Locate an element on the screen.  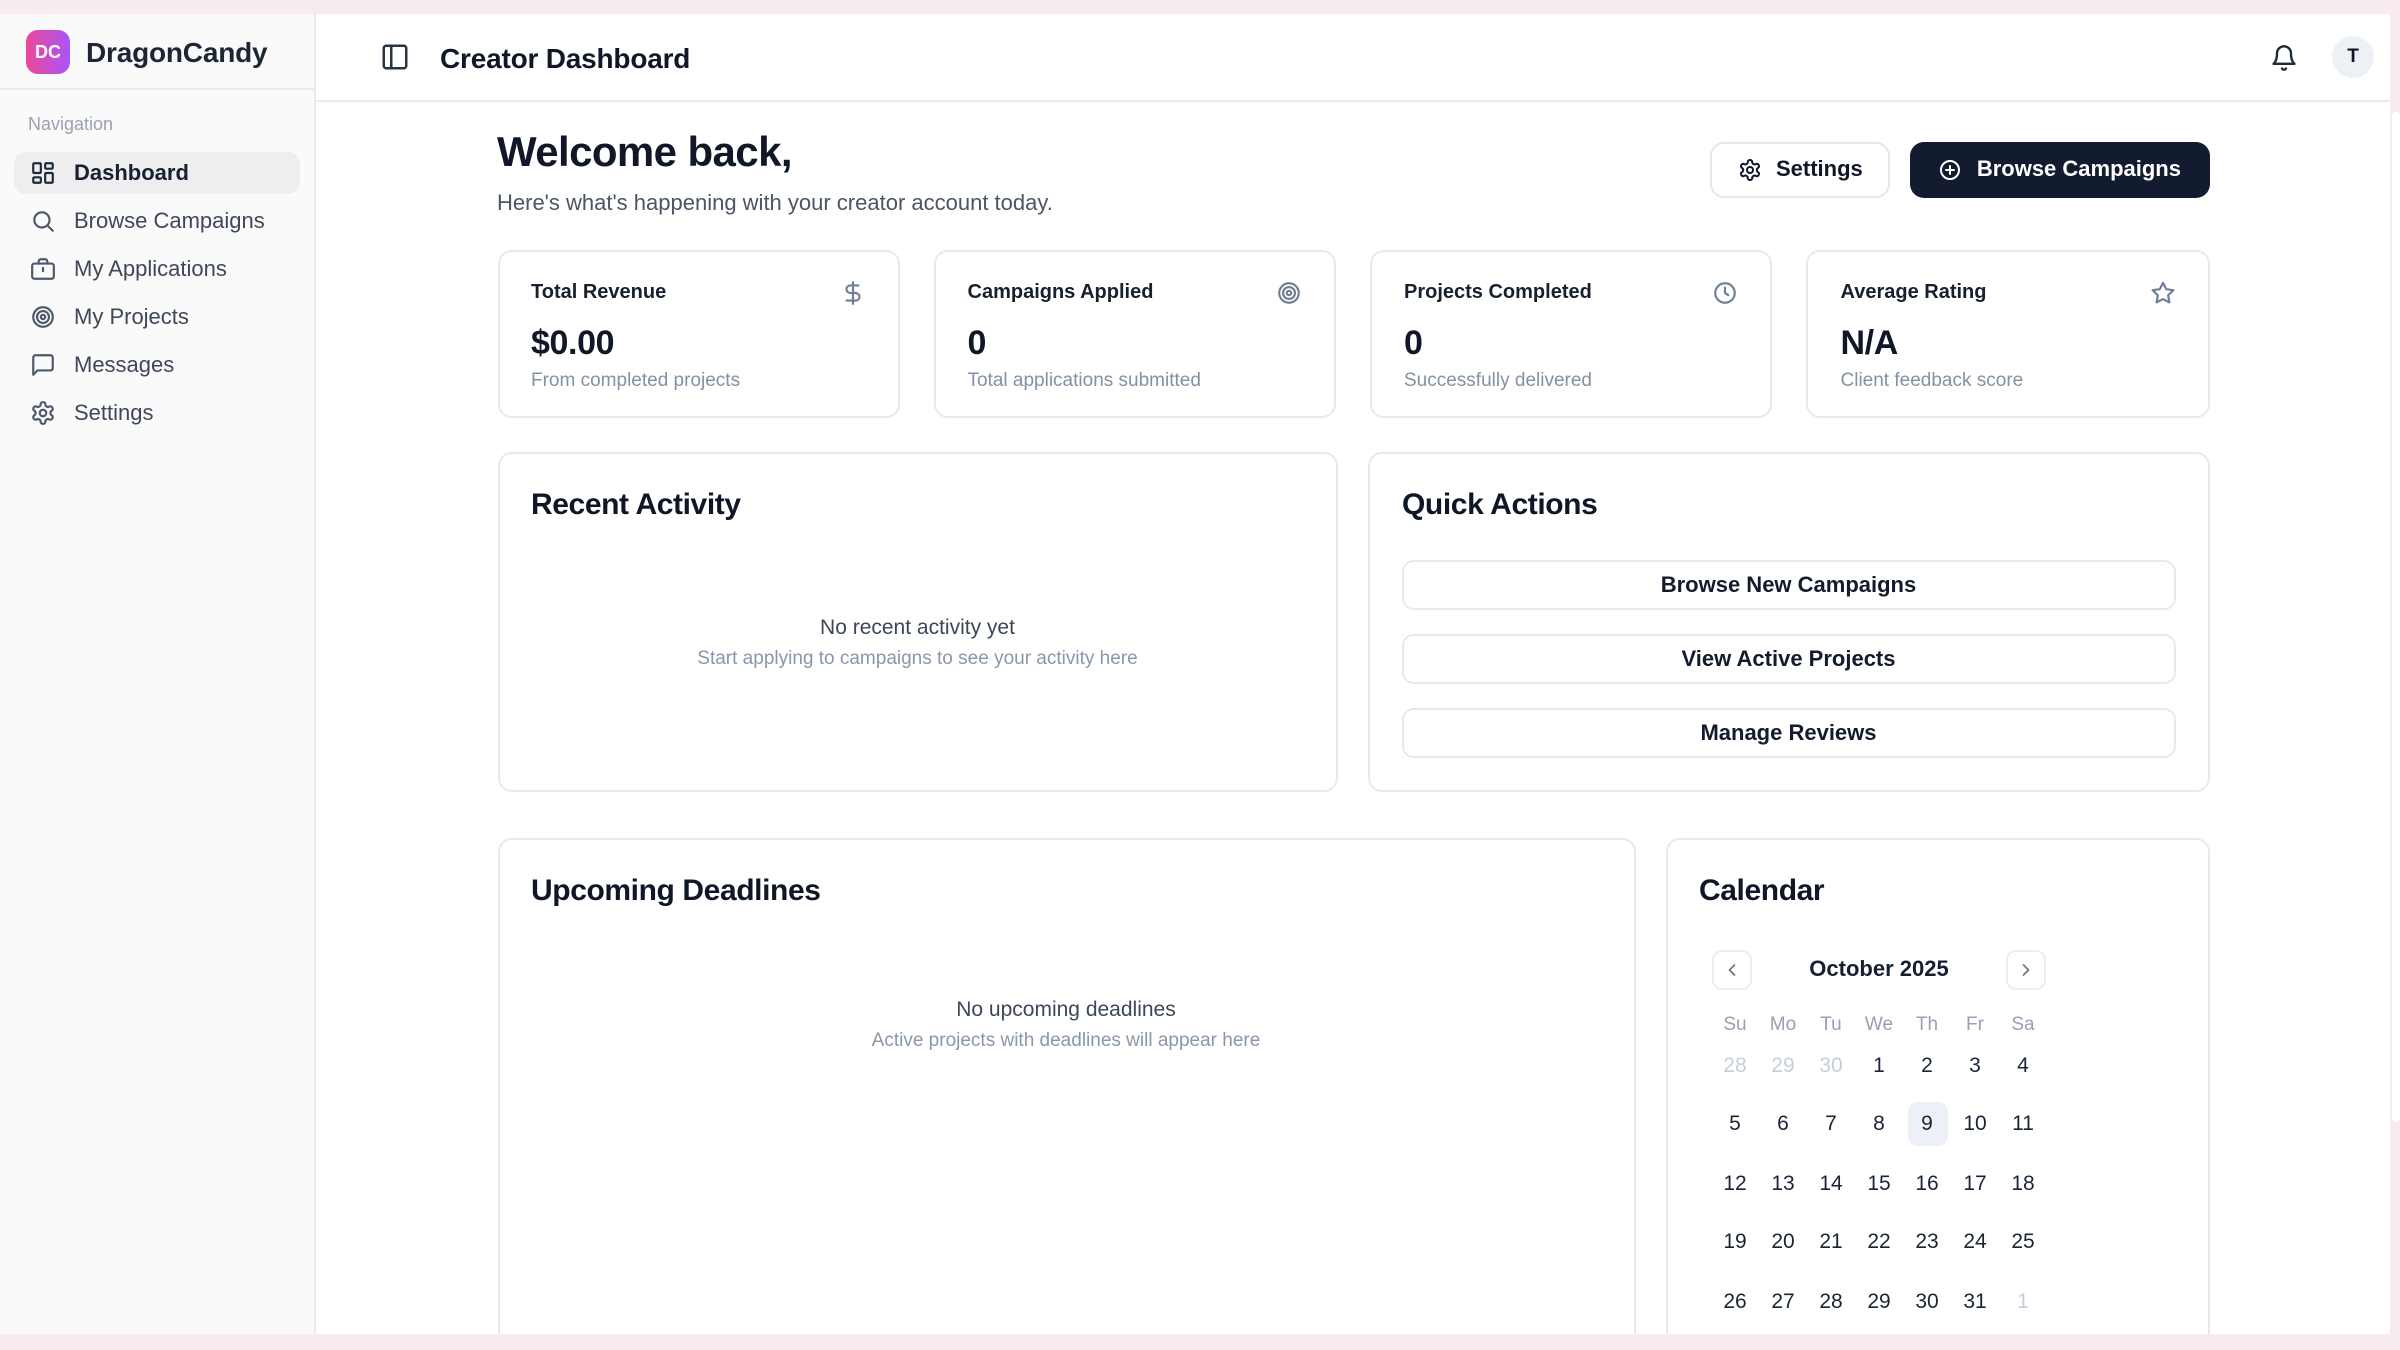
calendar-day-cell: 27 is located at coordinates (1783, 1301).